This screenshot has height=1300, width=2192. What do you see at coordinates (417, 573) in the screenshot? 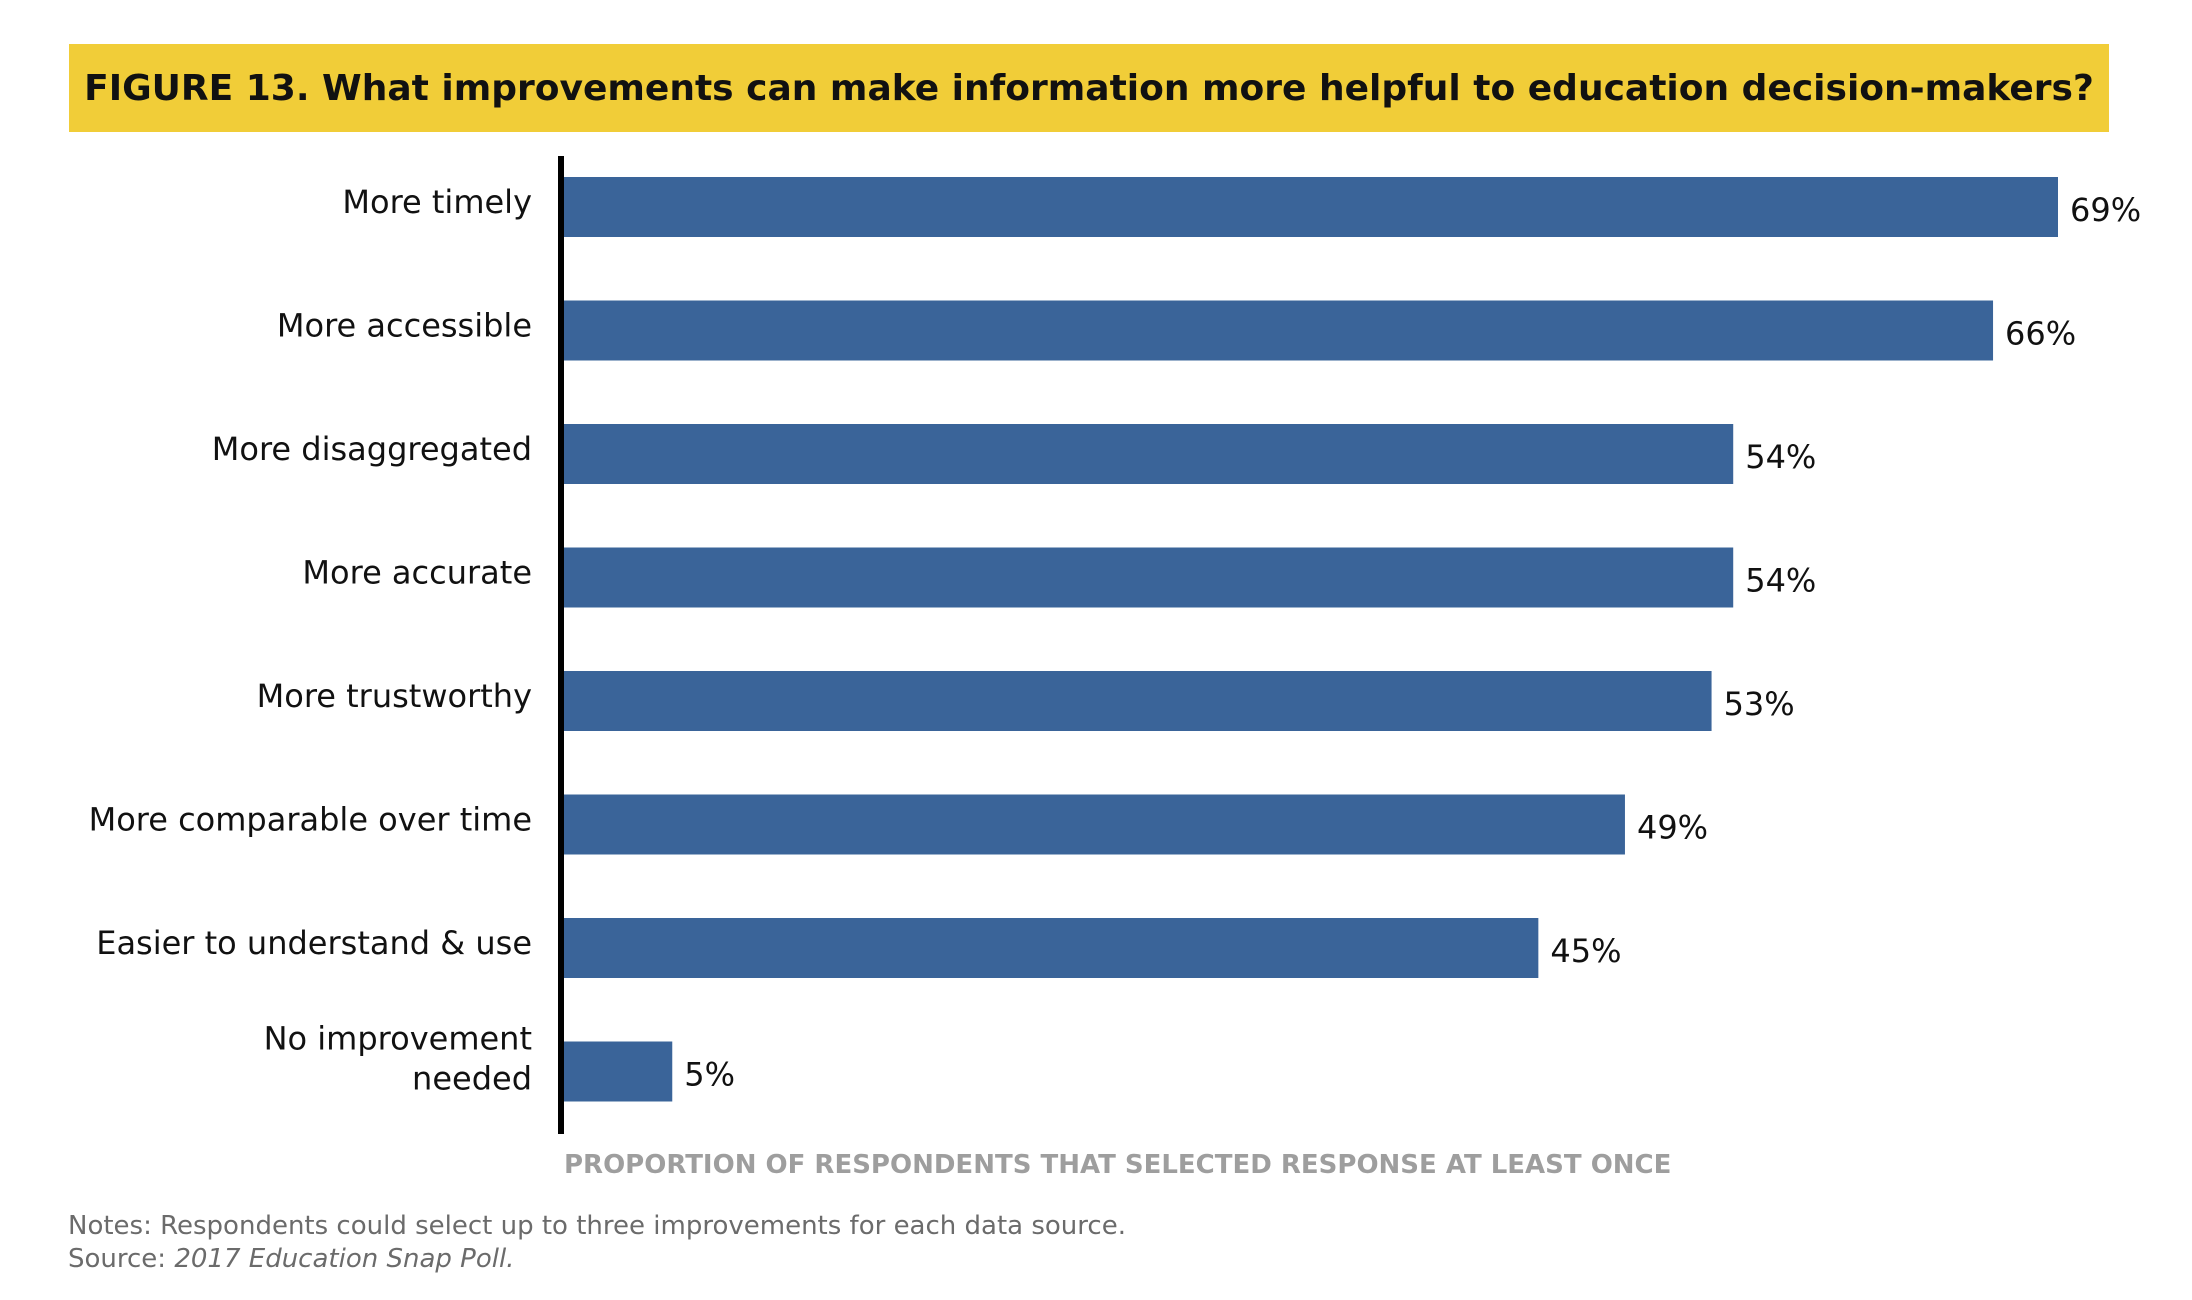
I see `category-label: More accurate` at bounding box center [417, 573].